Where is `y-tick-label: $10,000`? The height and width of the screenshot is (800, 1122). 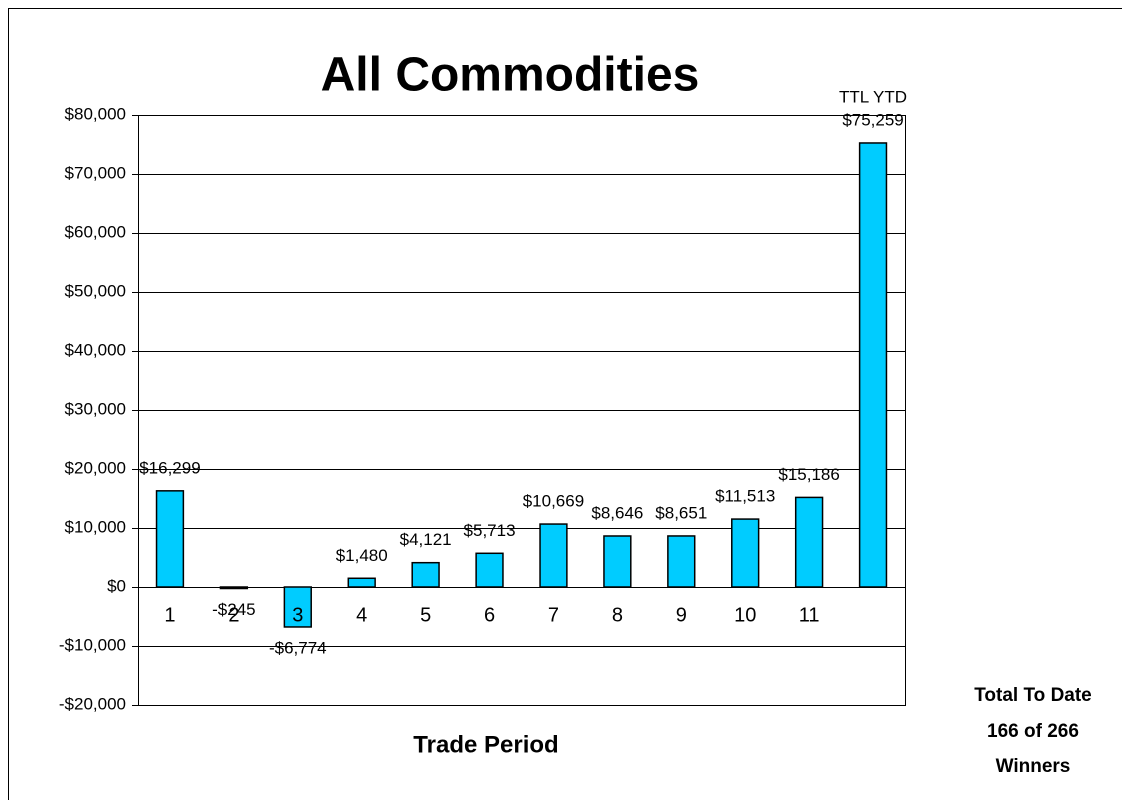
y-tick-label: $10,000 is located at coordinates (95, 526).